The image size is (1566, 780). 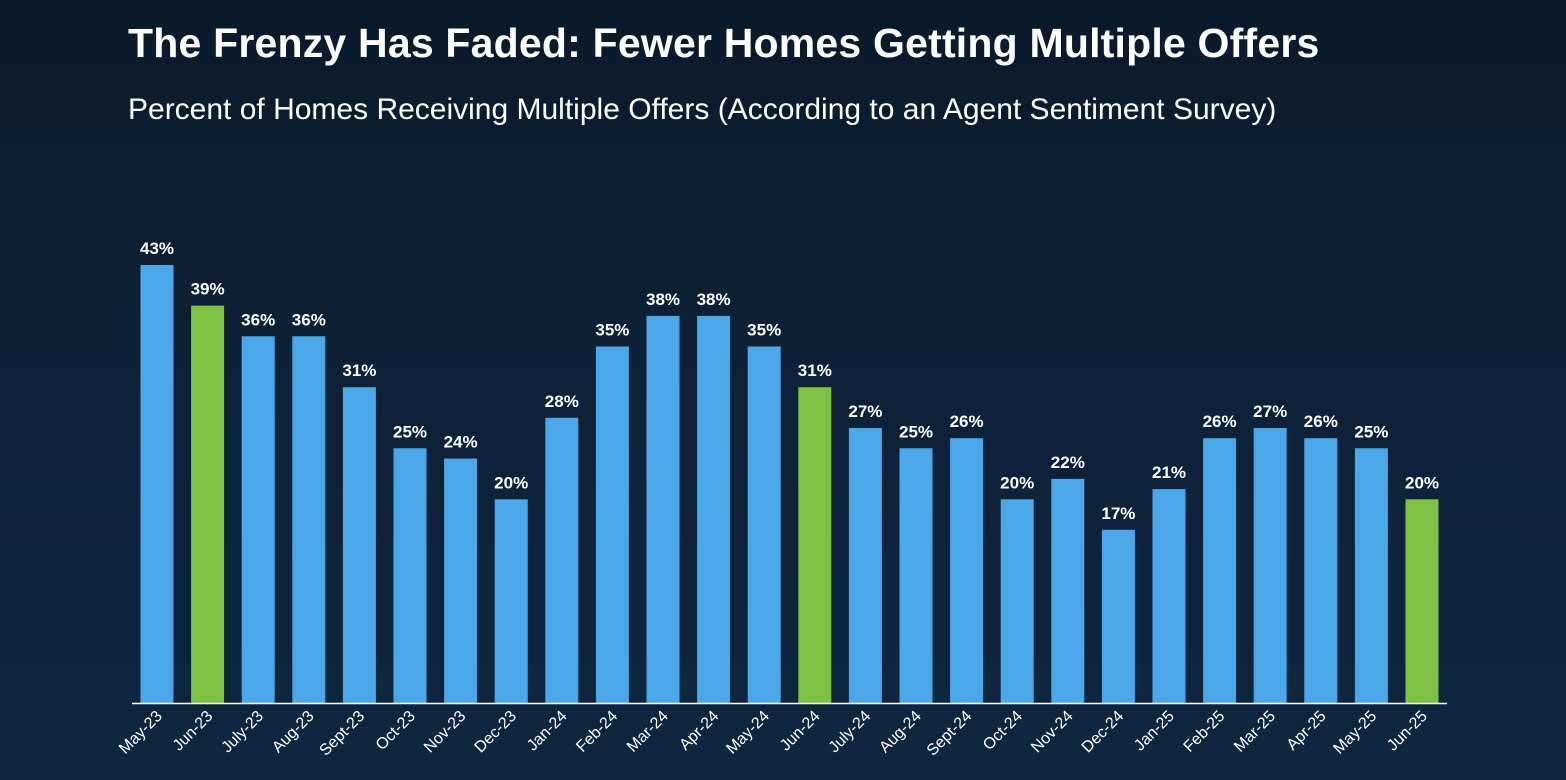 What do you see at coordinates (648, 732) in the screenshot?
I see `x-tick-label-mar-24: Mar-24` at bounding box center [648, 732].